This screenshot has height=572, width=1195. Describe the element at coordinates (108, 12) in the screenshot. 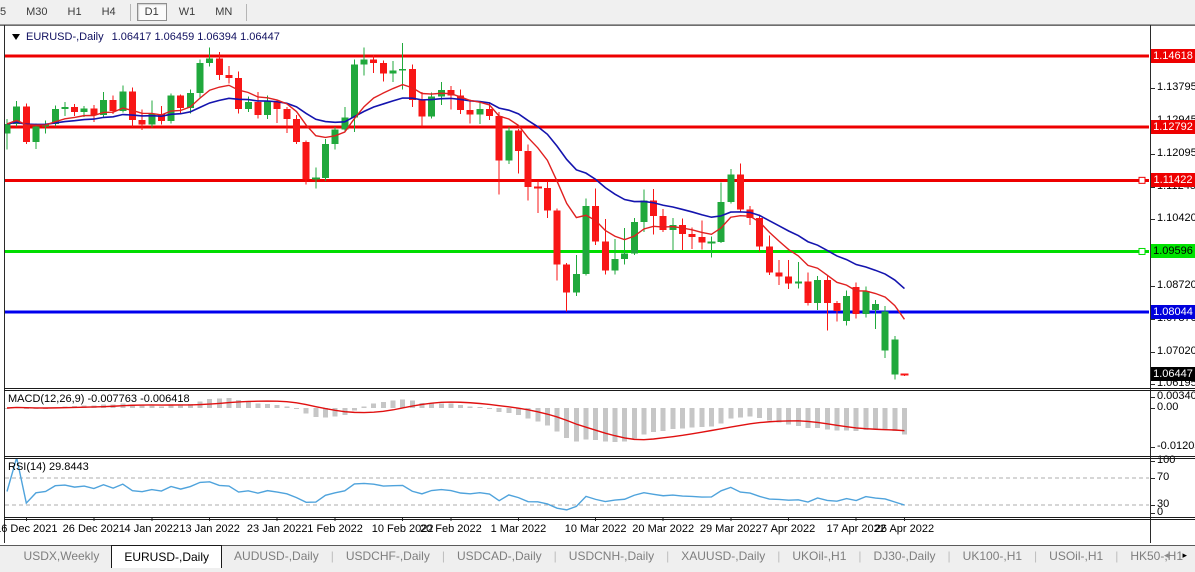

I see `timeframe-button-h4: H4` at that location.